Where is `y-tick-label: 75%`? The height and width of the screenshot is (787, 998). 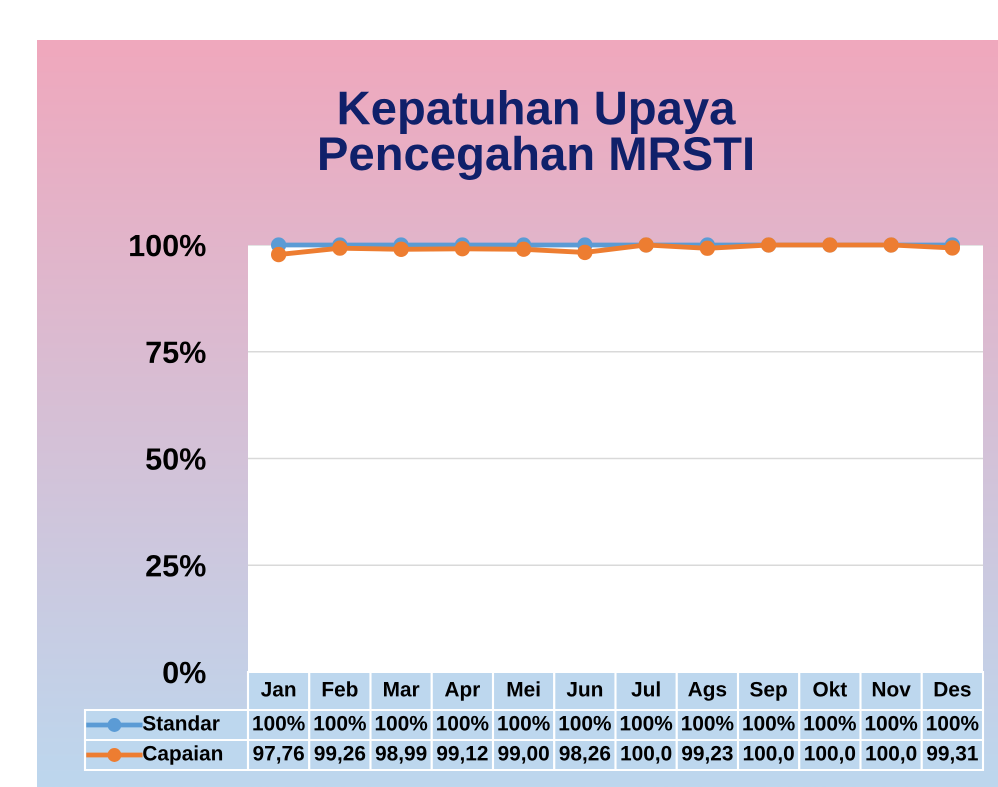
y-tick-label: 75% is located at coordinates (176, 353).